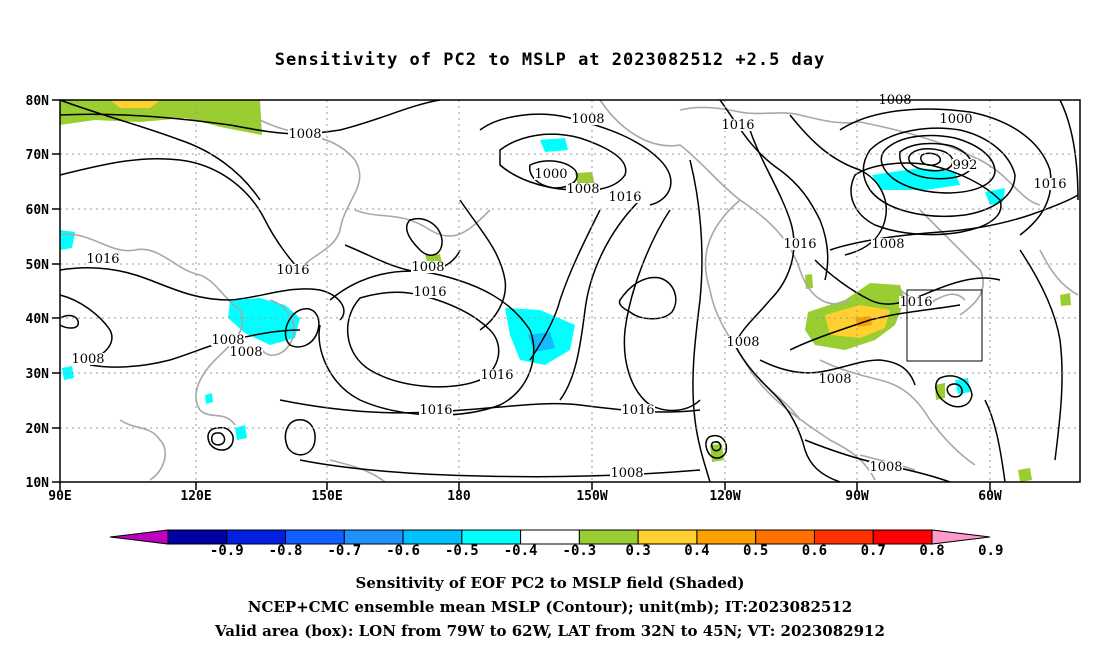 The height and width of the screenshot is (650, 1100). I want to click on lon-label-180: 180, so click(459, 496).